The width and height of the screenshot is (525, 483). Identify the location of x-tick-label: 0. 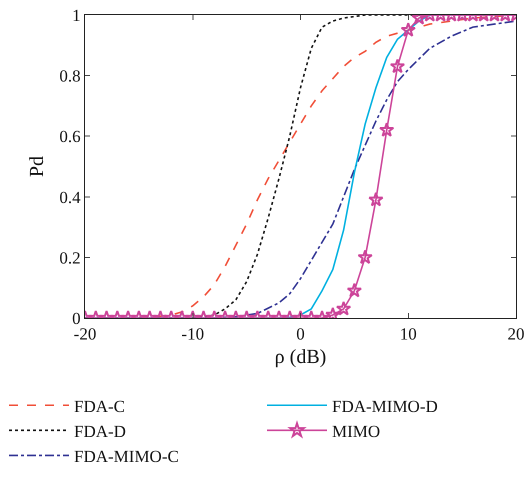
(300, 334).